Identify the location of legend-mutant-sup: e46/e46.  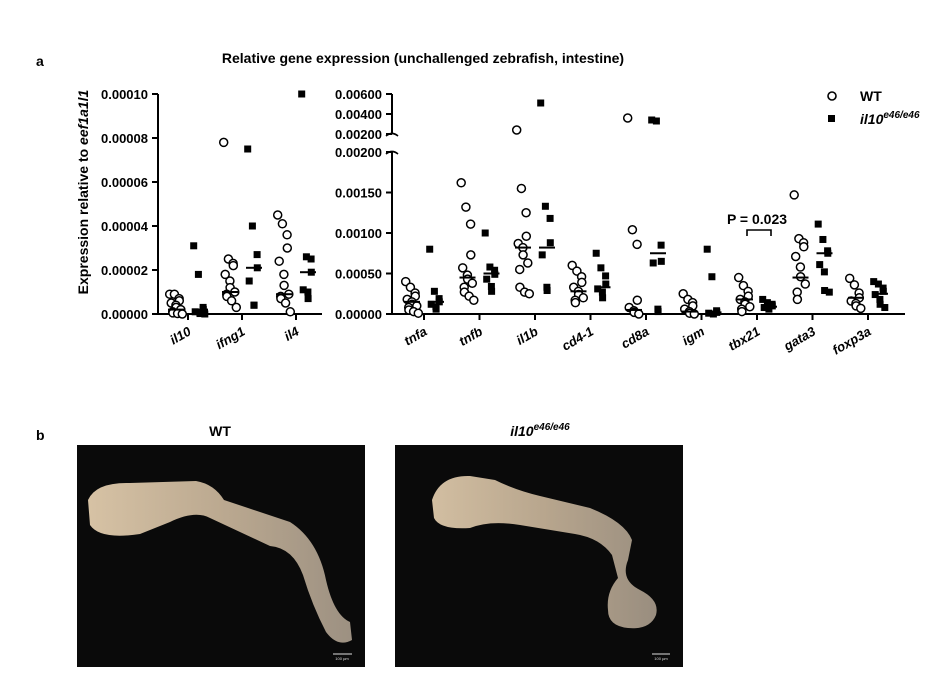
(901, 115).